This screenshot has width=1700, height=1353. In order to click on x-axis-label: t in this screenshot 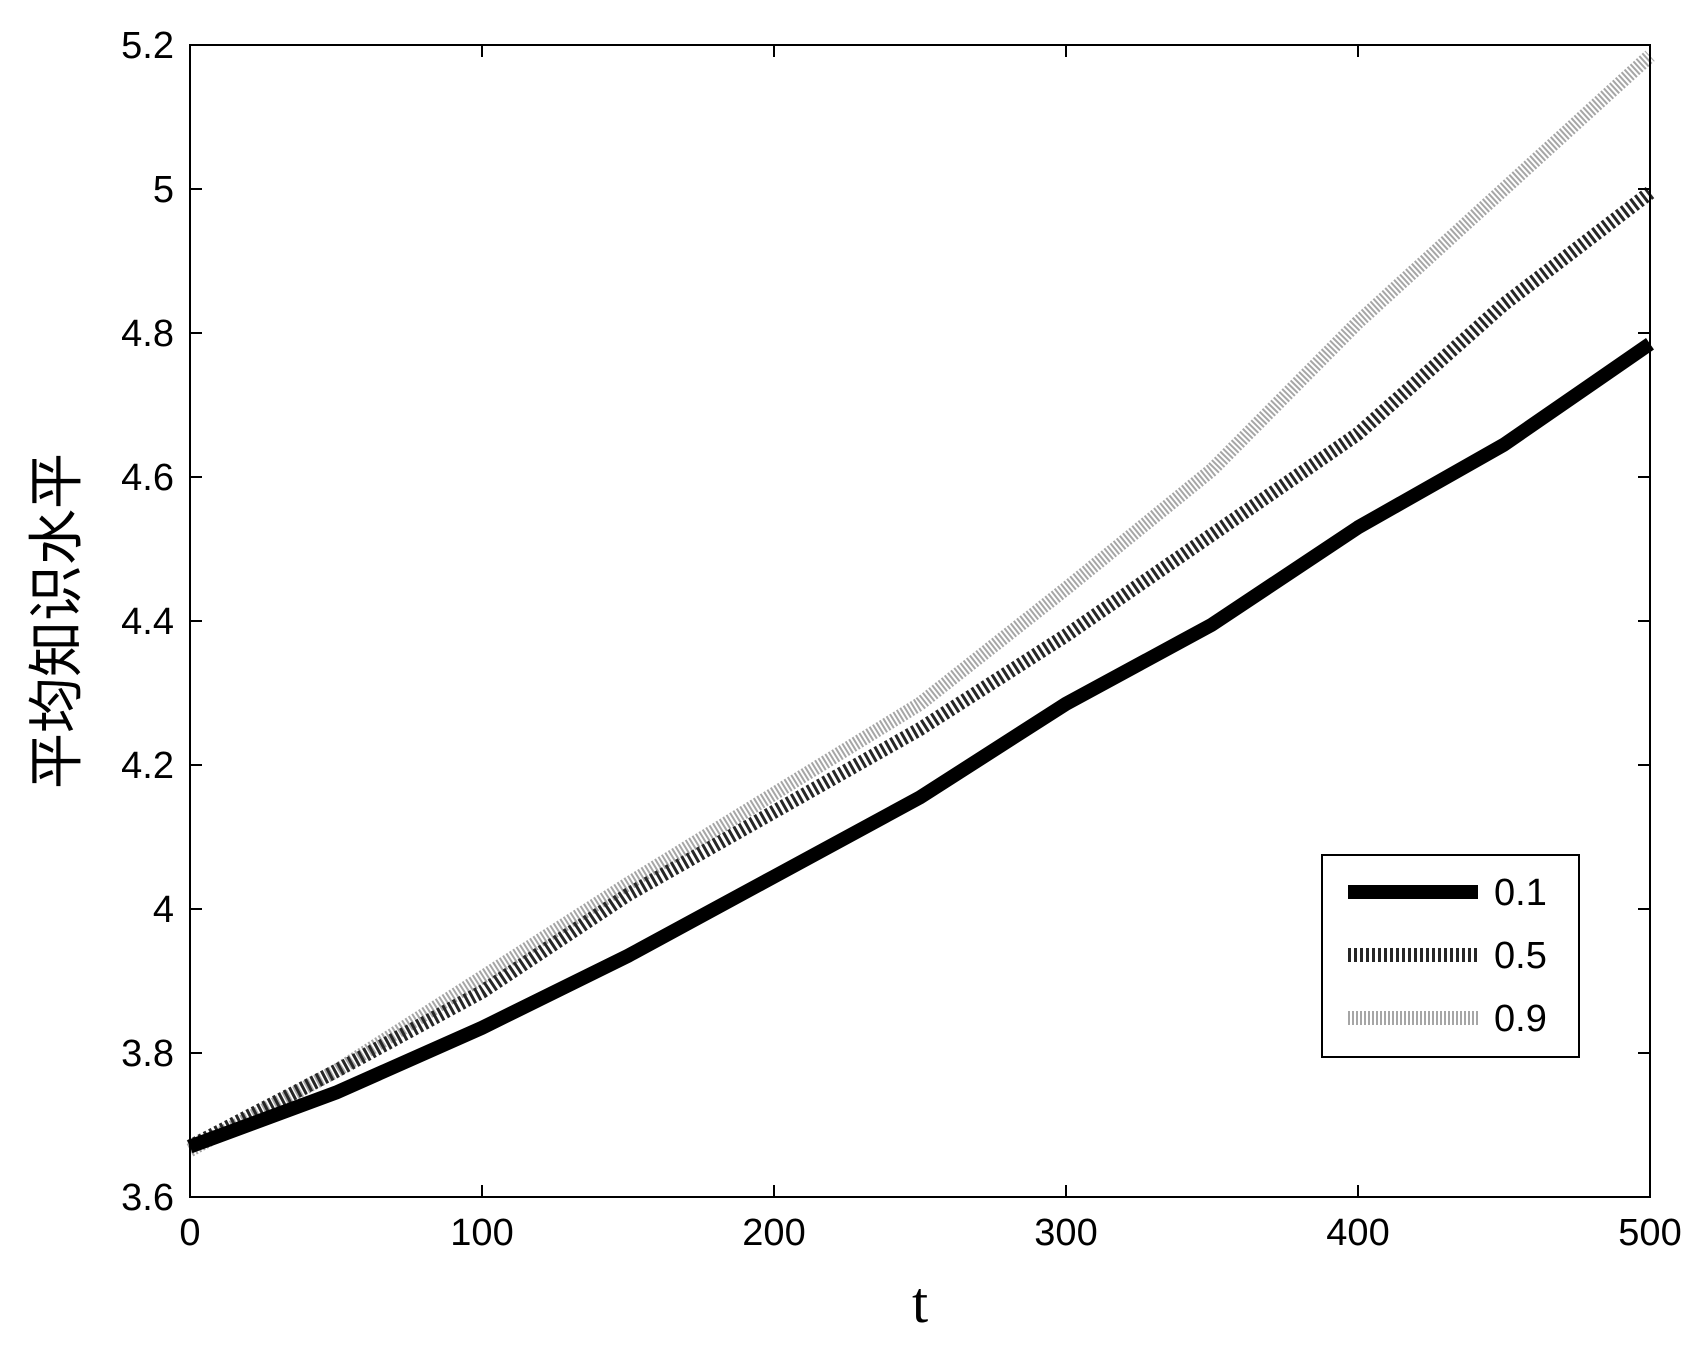, I will do `click(920, 1302)`.